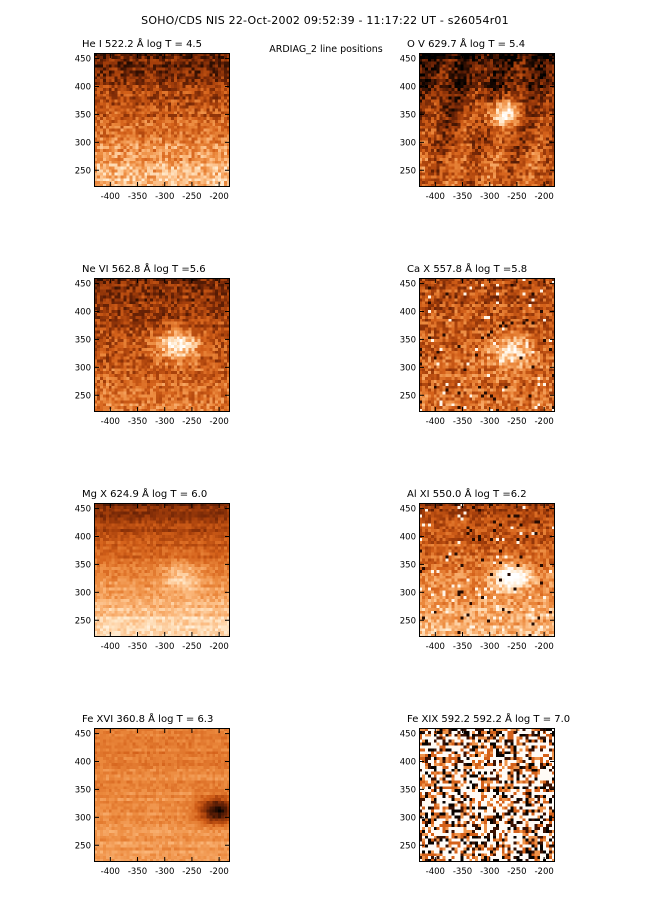 The image size is (650, 900). I want to click on panel-title: O V 629.7 Å log T = 5.4, so click(466, 44).